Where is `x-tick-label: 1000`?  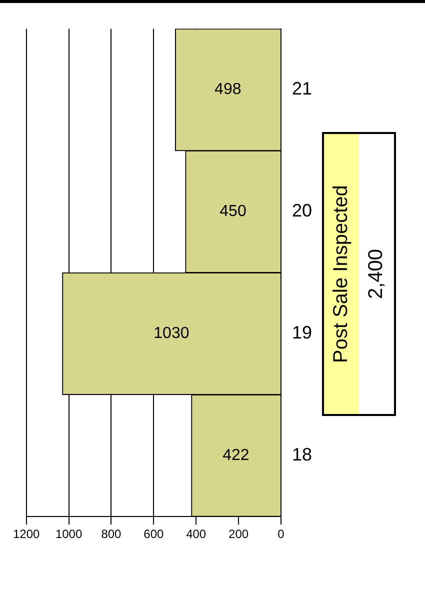
x-tick-label: 1000 is located at coordinates (68, 534).